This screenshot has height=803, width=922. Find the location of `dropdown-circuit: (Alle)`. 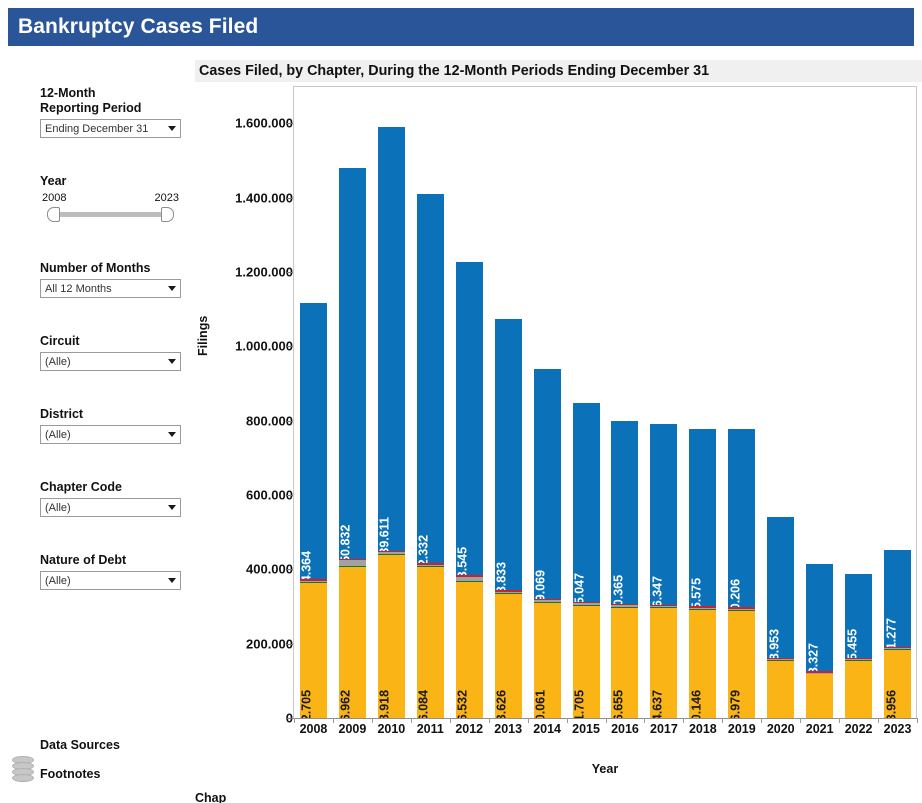

dropdown-circuit: (Alle) is located at coordinates (110, 361).